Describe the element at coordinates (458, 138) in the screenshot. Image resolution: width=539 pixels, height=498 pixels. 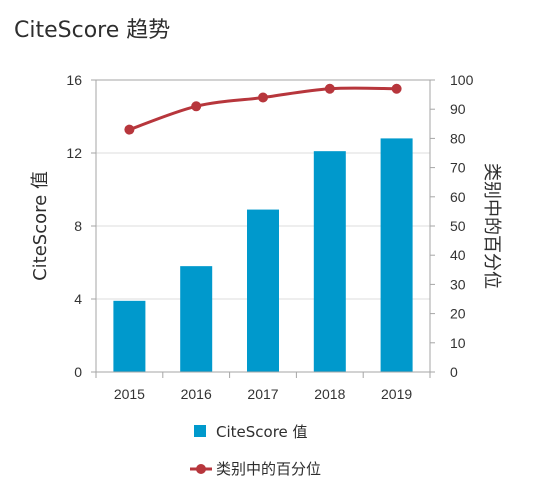
I see `y2-tick-label: 80` at that location.